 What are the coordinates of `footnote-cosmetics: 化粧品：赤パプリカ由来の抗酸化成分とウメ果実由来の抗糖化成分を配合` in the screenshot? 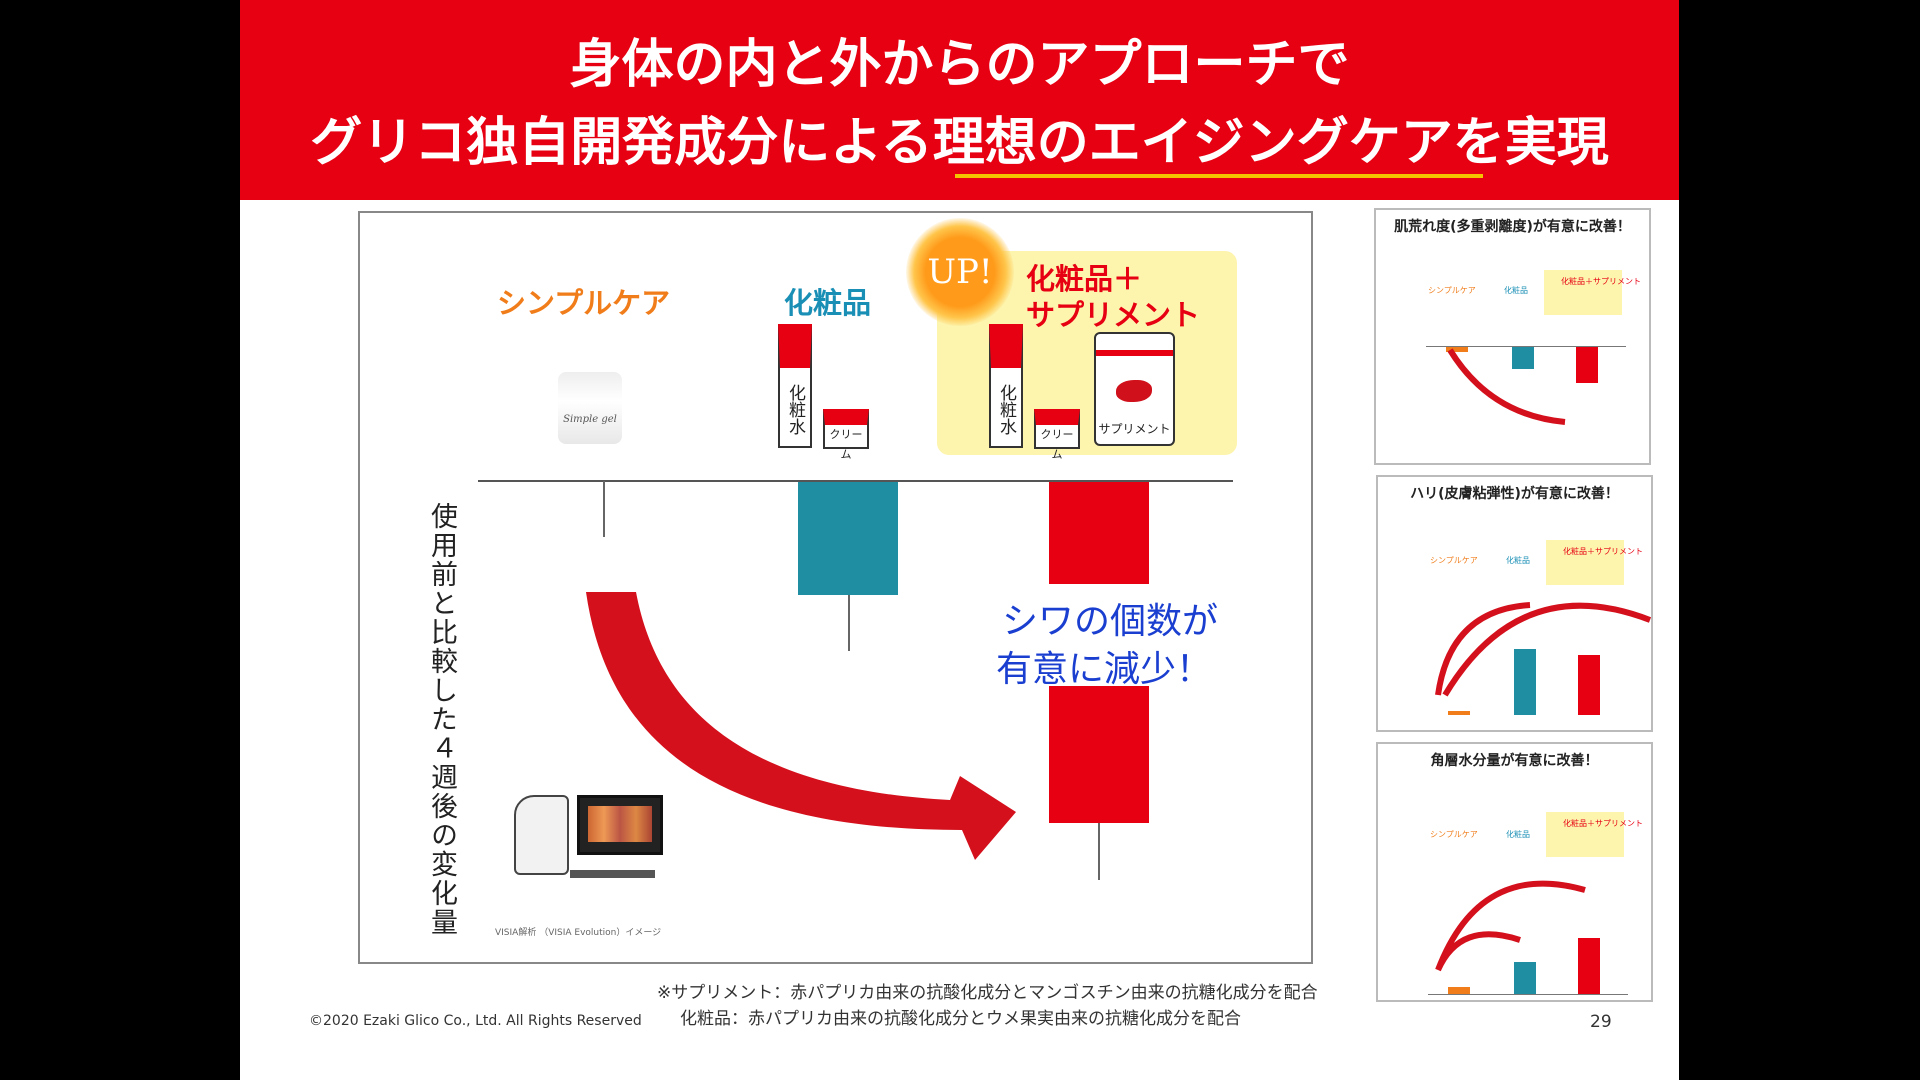 It's located at (960, 1019).